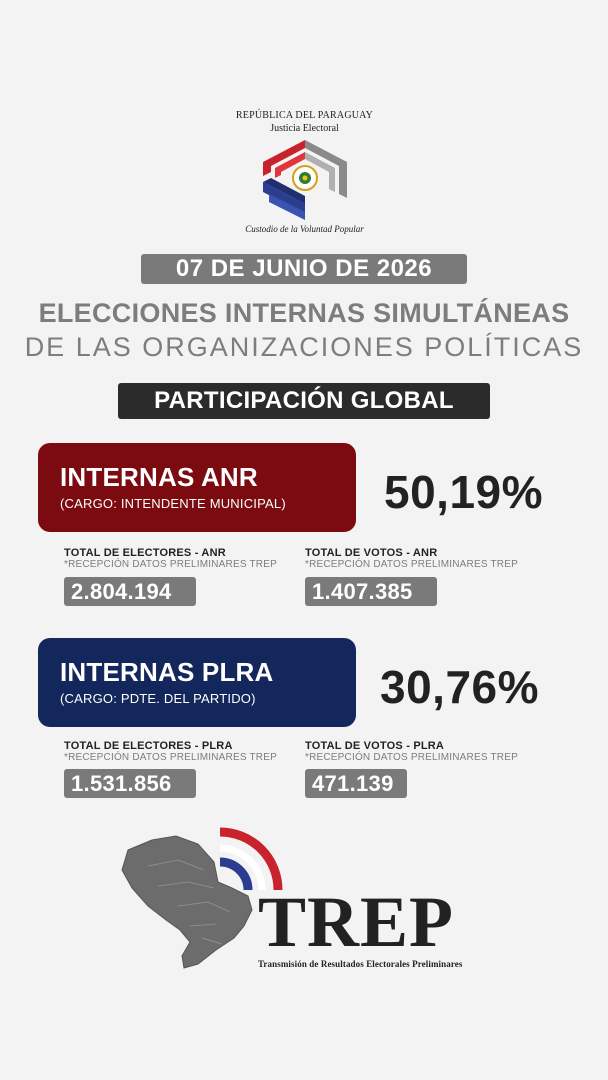 The image size is (608, 1080). Describe the element at coordinates (356, 922) in the screenshot. I see `trep-wordmark: TREP` at that location.